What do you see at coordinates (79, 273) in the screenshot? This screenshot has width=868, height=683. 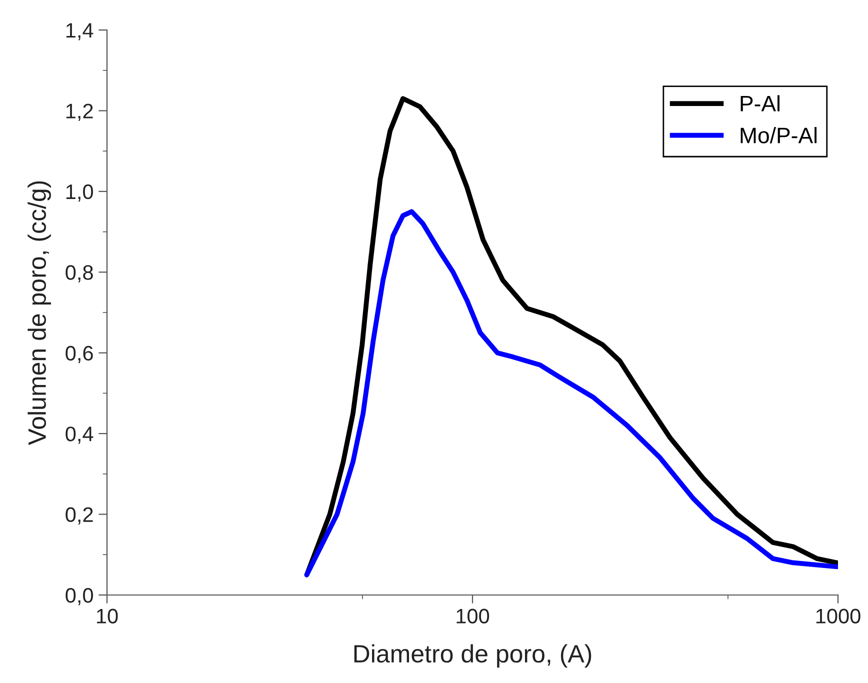 I see `y-tick-label: 0,8` at bounding box center [79, 273].